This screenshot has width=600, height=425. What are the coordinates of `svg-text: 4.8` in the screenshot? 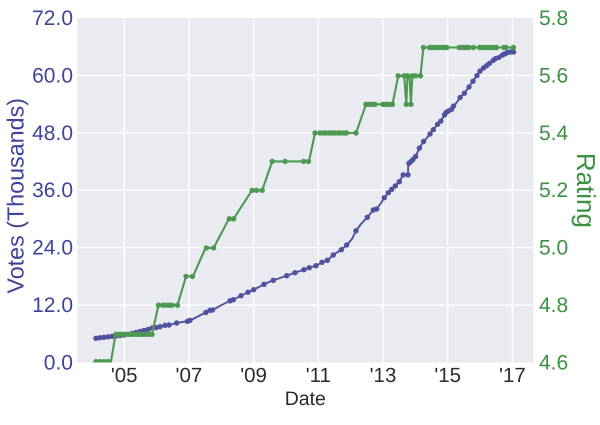 It's located at (553, 305).